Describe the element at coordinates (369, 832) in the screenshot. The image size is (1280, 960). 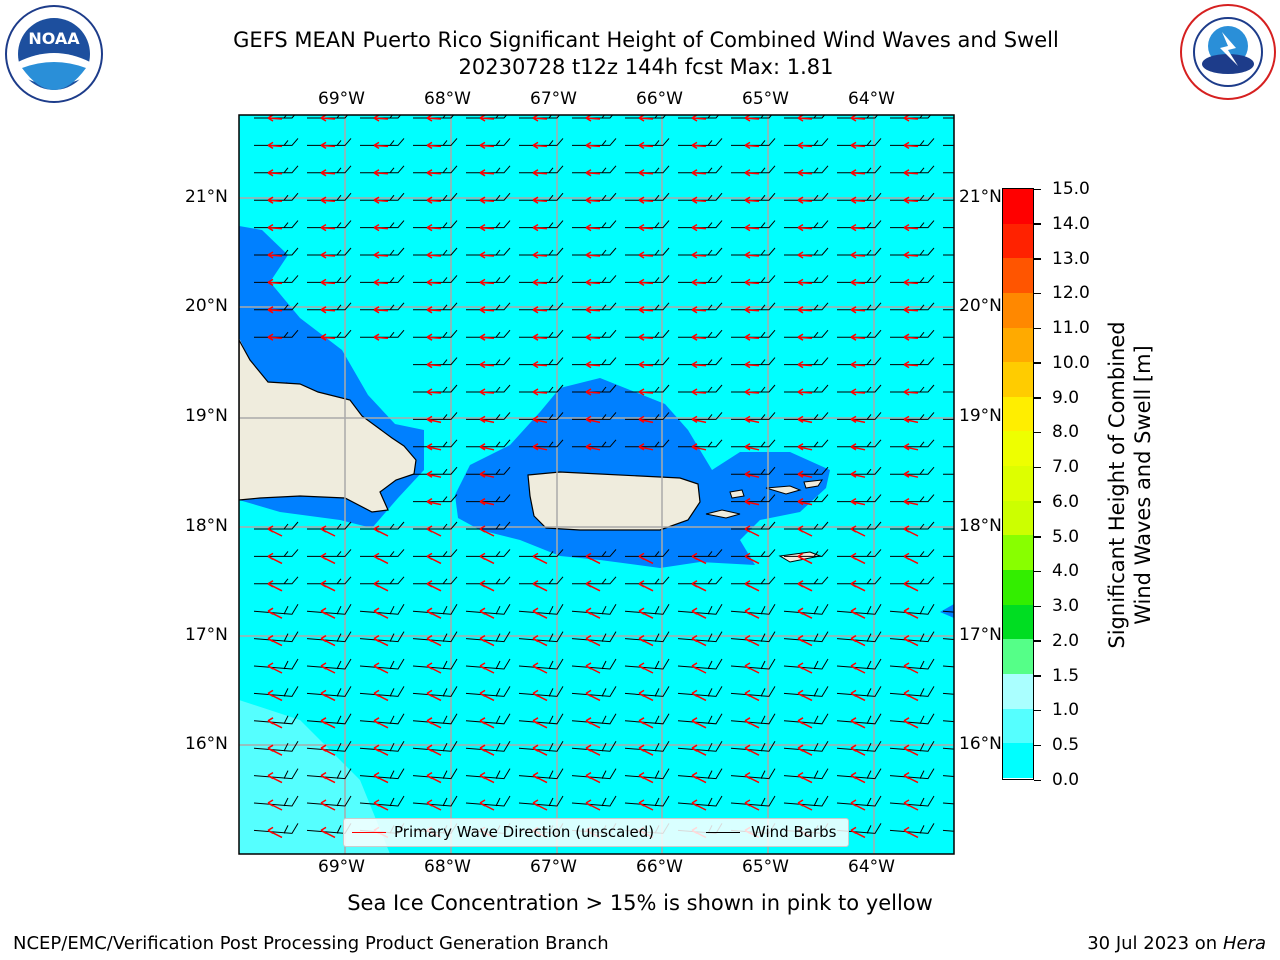
I see `wave-direction-legend-line` at that location.